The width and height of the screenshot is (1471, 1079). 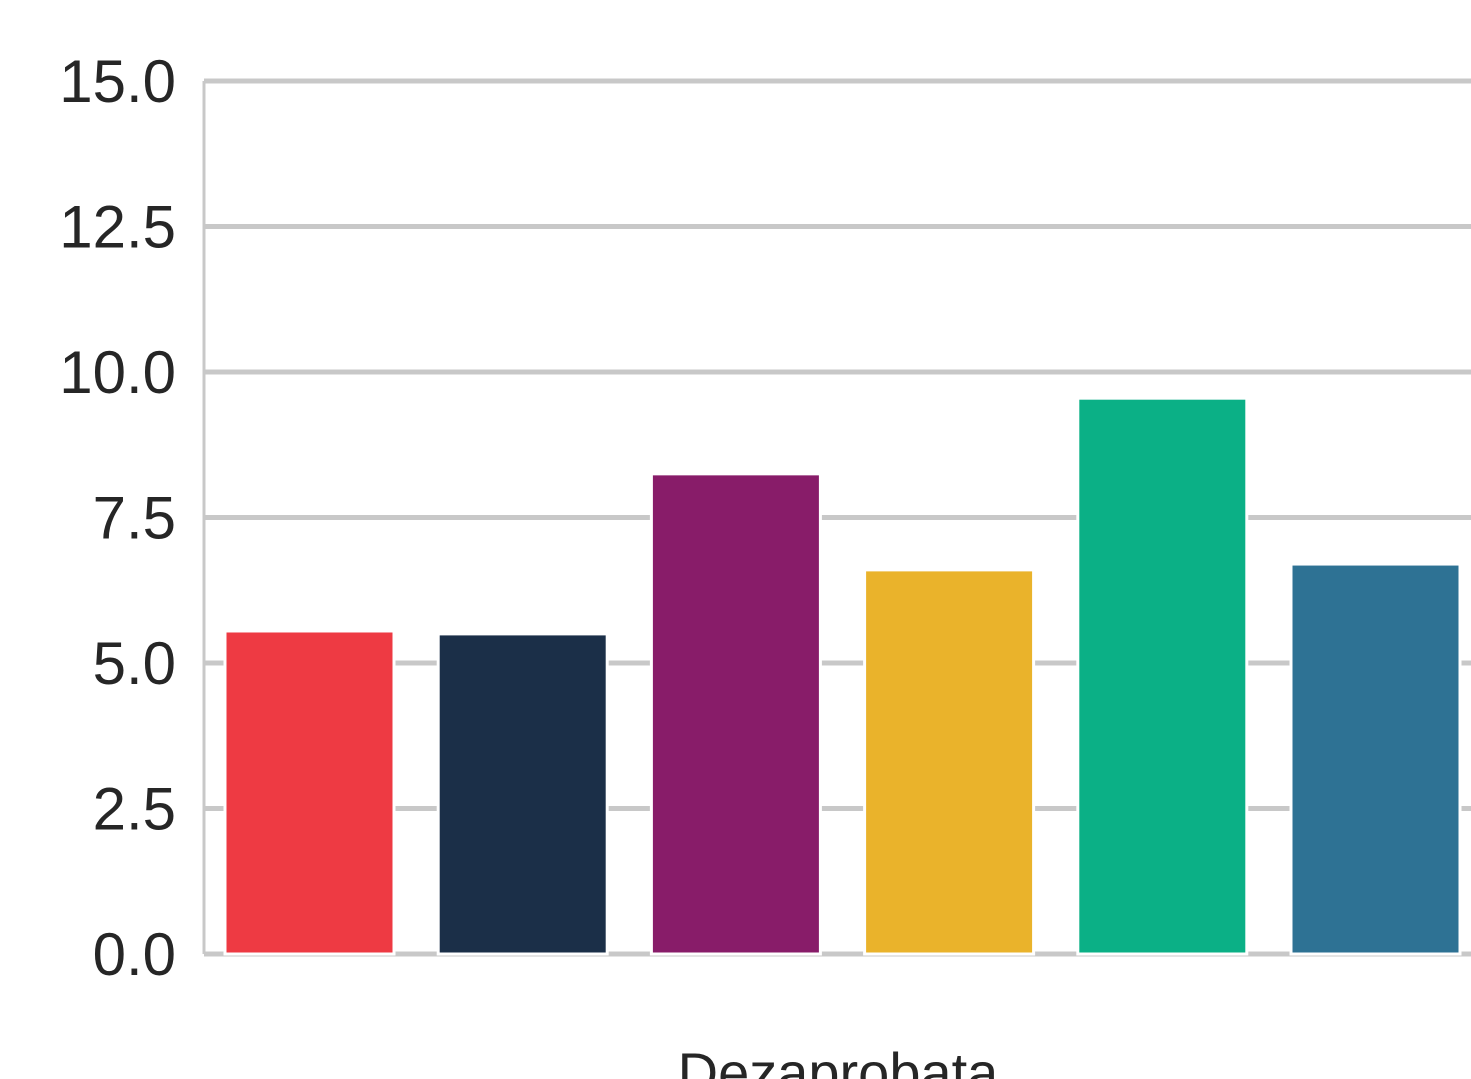 I want to click on y-tick-label: 10.0, so click(x=117, y=372).